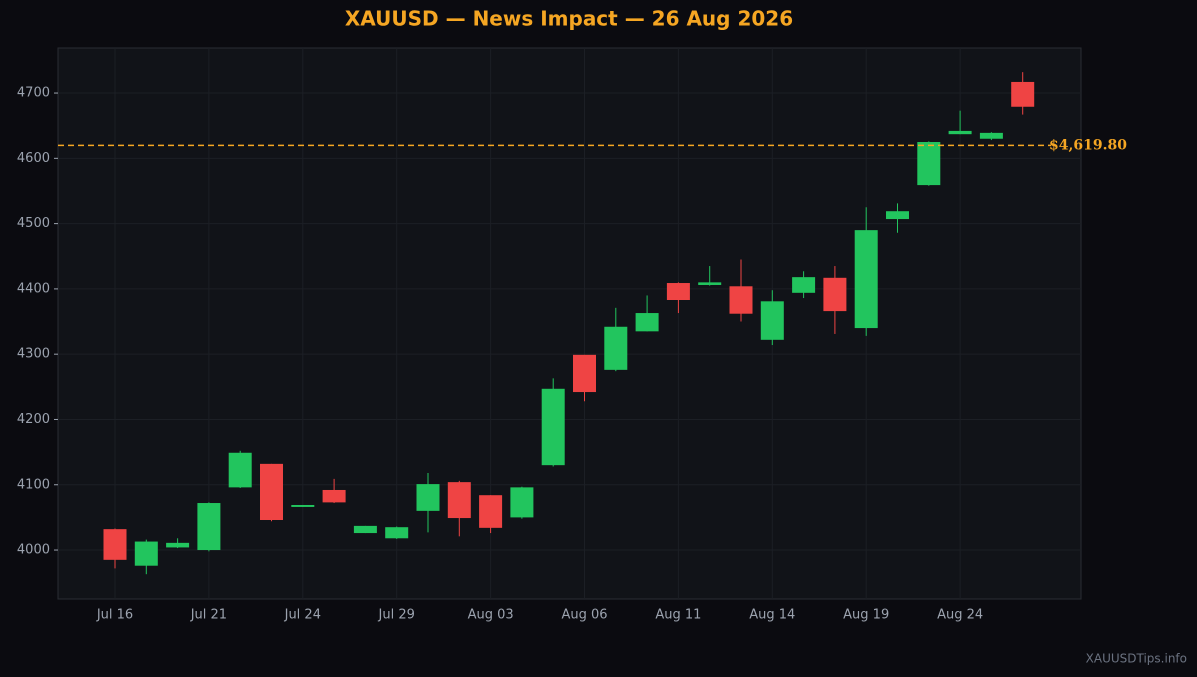 Image resolution: width=1197 pixels, height=677 pixels. What do you see at coordinates (491, 615) in the screenshot?
I see `x-tick-label: Aug 03` at bounding box center [491, 615].